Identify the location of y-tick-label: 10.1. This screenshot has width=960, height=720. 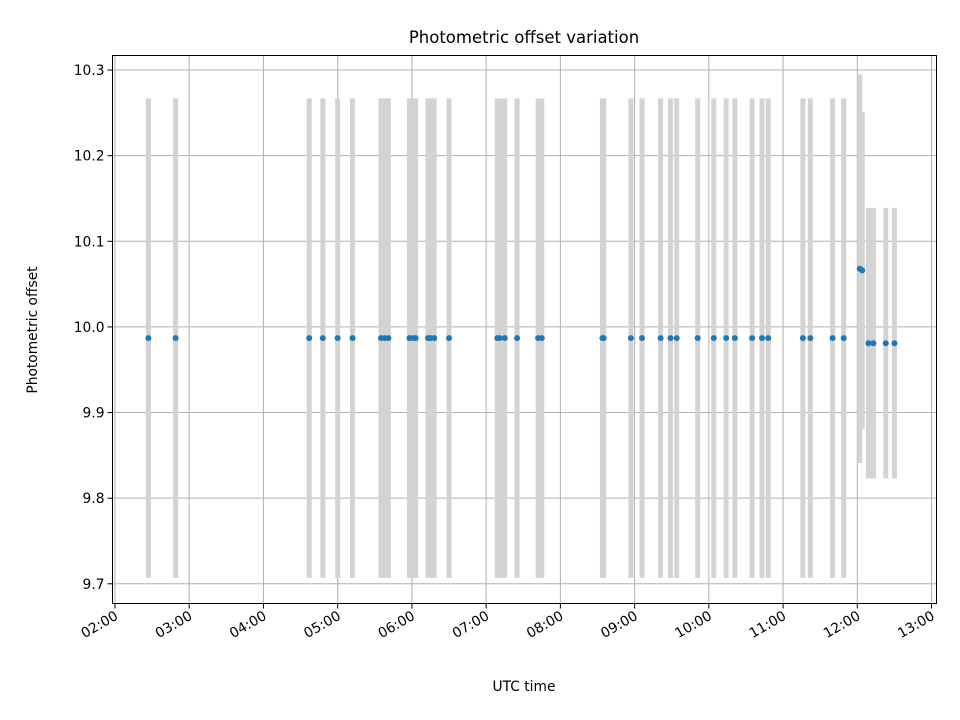
(89, 242).